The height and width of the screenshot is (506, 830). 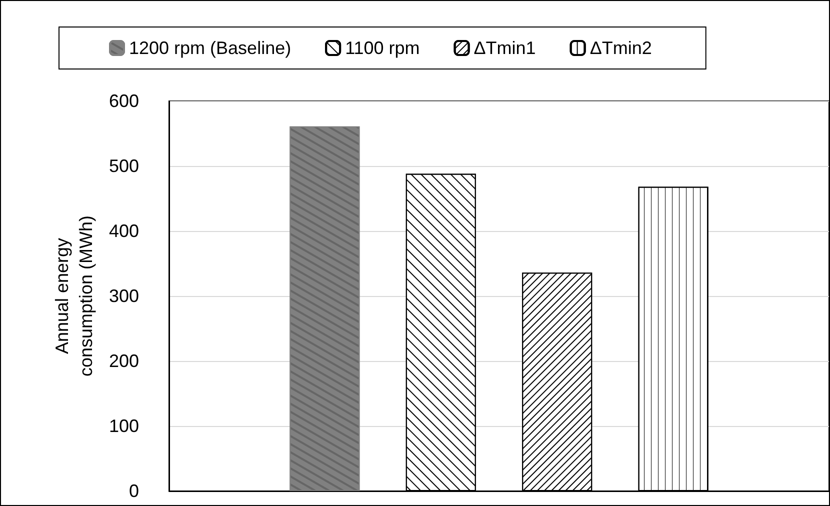 I want to click on y-axis-title: Annual energy consumption (MWh), so click(x=74, y=296).